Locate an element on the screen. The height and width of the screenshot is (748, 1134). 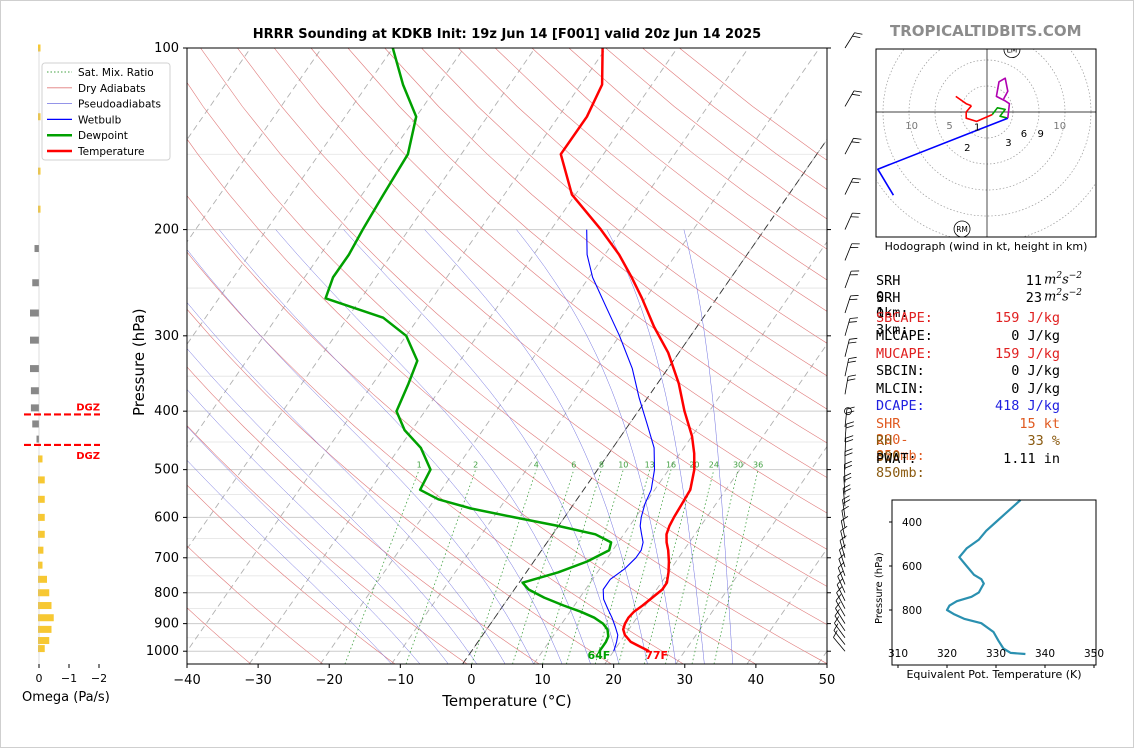
index-label: PWAT: is located at coordinates (896, 459).